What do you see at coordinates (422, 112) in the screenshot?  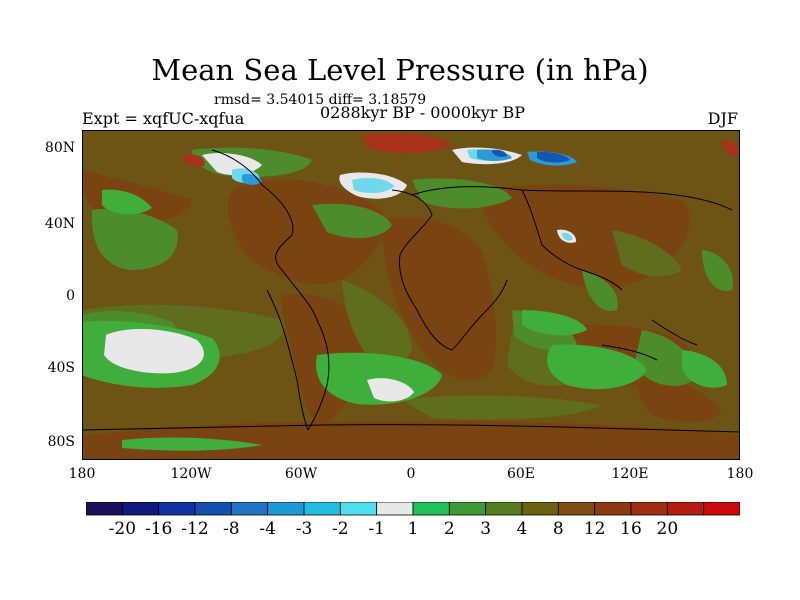 I see `period-label: 0288kyr BP - 0000kyr BP` at bounding box center [422, 112].